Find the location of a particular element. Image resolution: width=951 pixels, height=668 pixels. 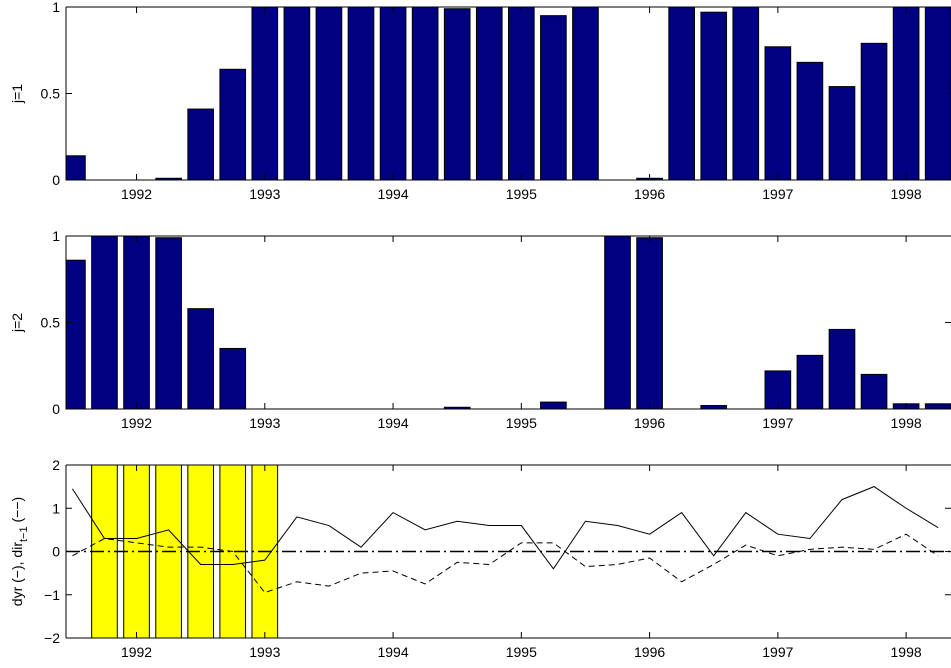

series-dashed is located at coordinates (505, 563).